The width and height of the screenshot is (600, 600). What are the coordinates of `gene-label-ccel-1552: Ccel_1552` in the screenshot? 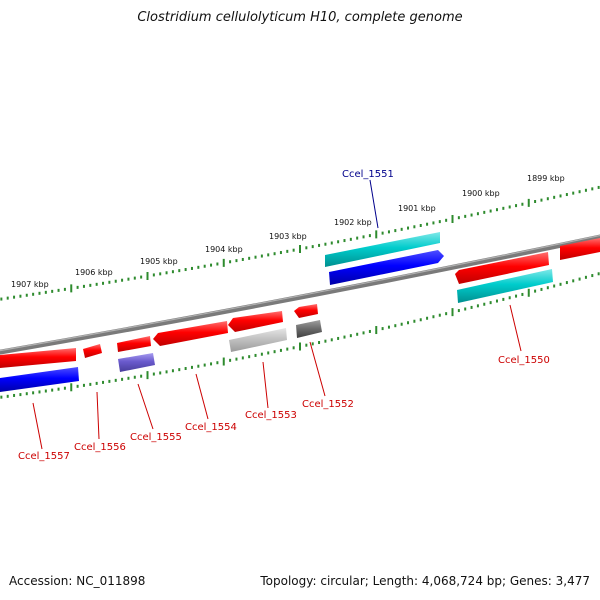 It's located at (328, 404).